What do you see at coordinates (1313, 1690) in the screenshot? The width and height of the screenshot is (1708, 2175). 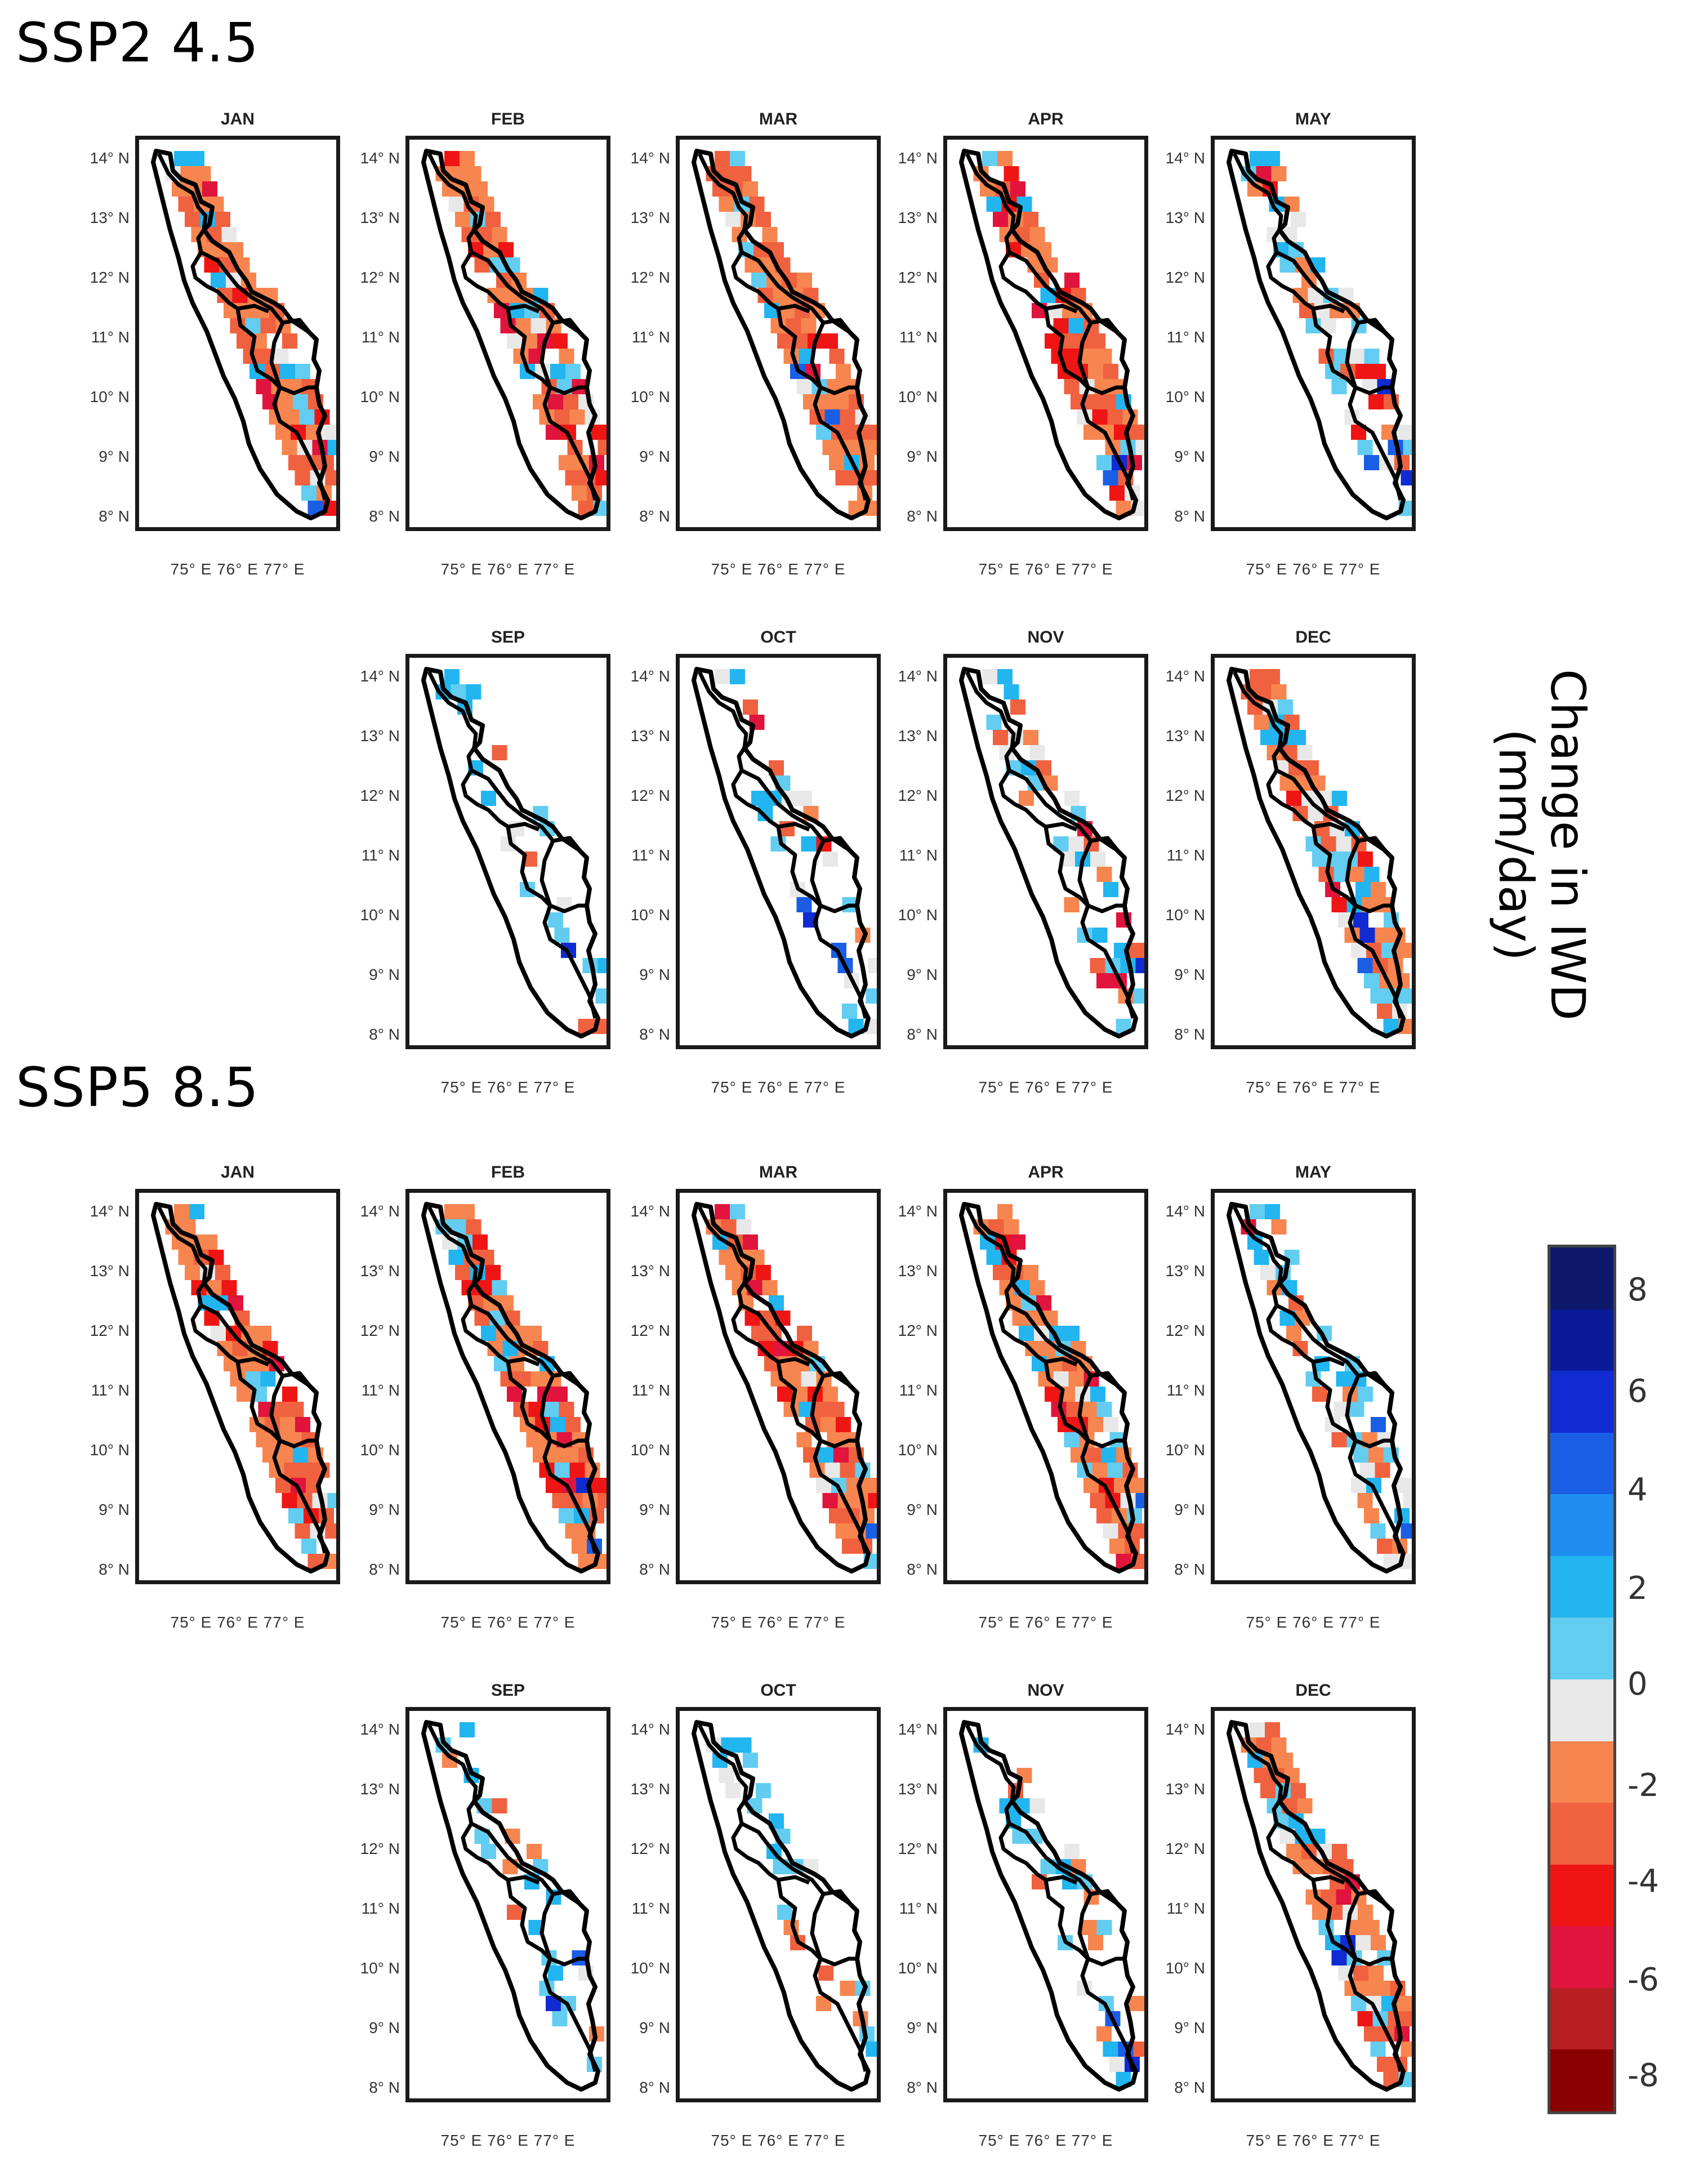 I see `panel-title: DEC` at bounding box center [1313, 1690].